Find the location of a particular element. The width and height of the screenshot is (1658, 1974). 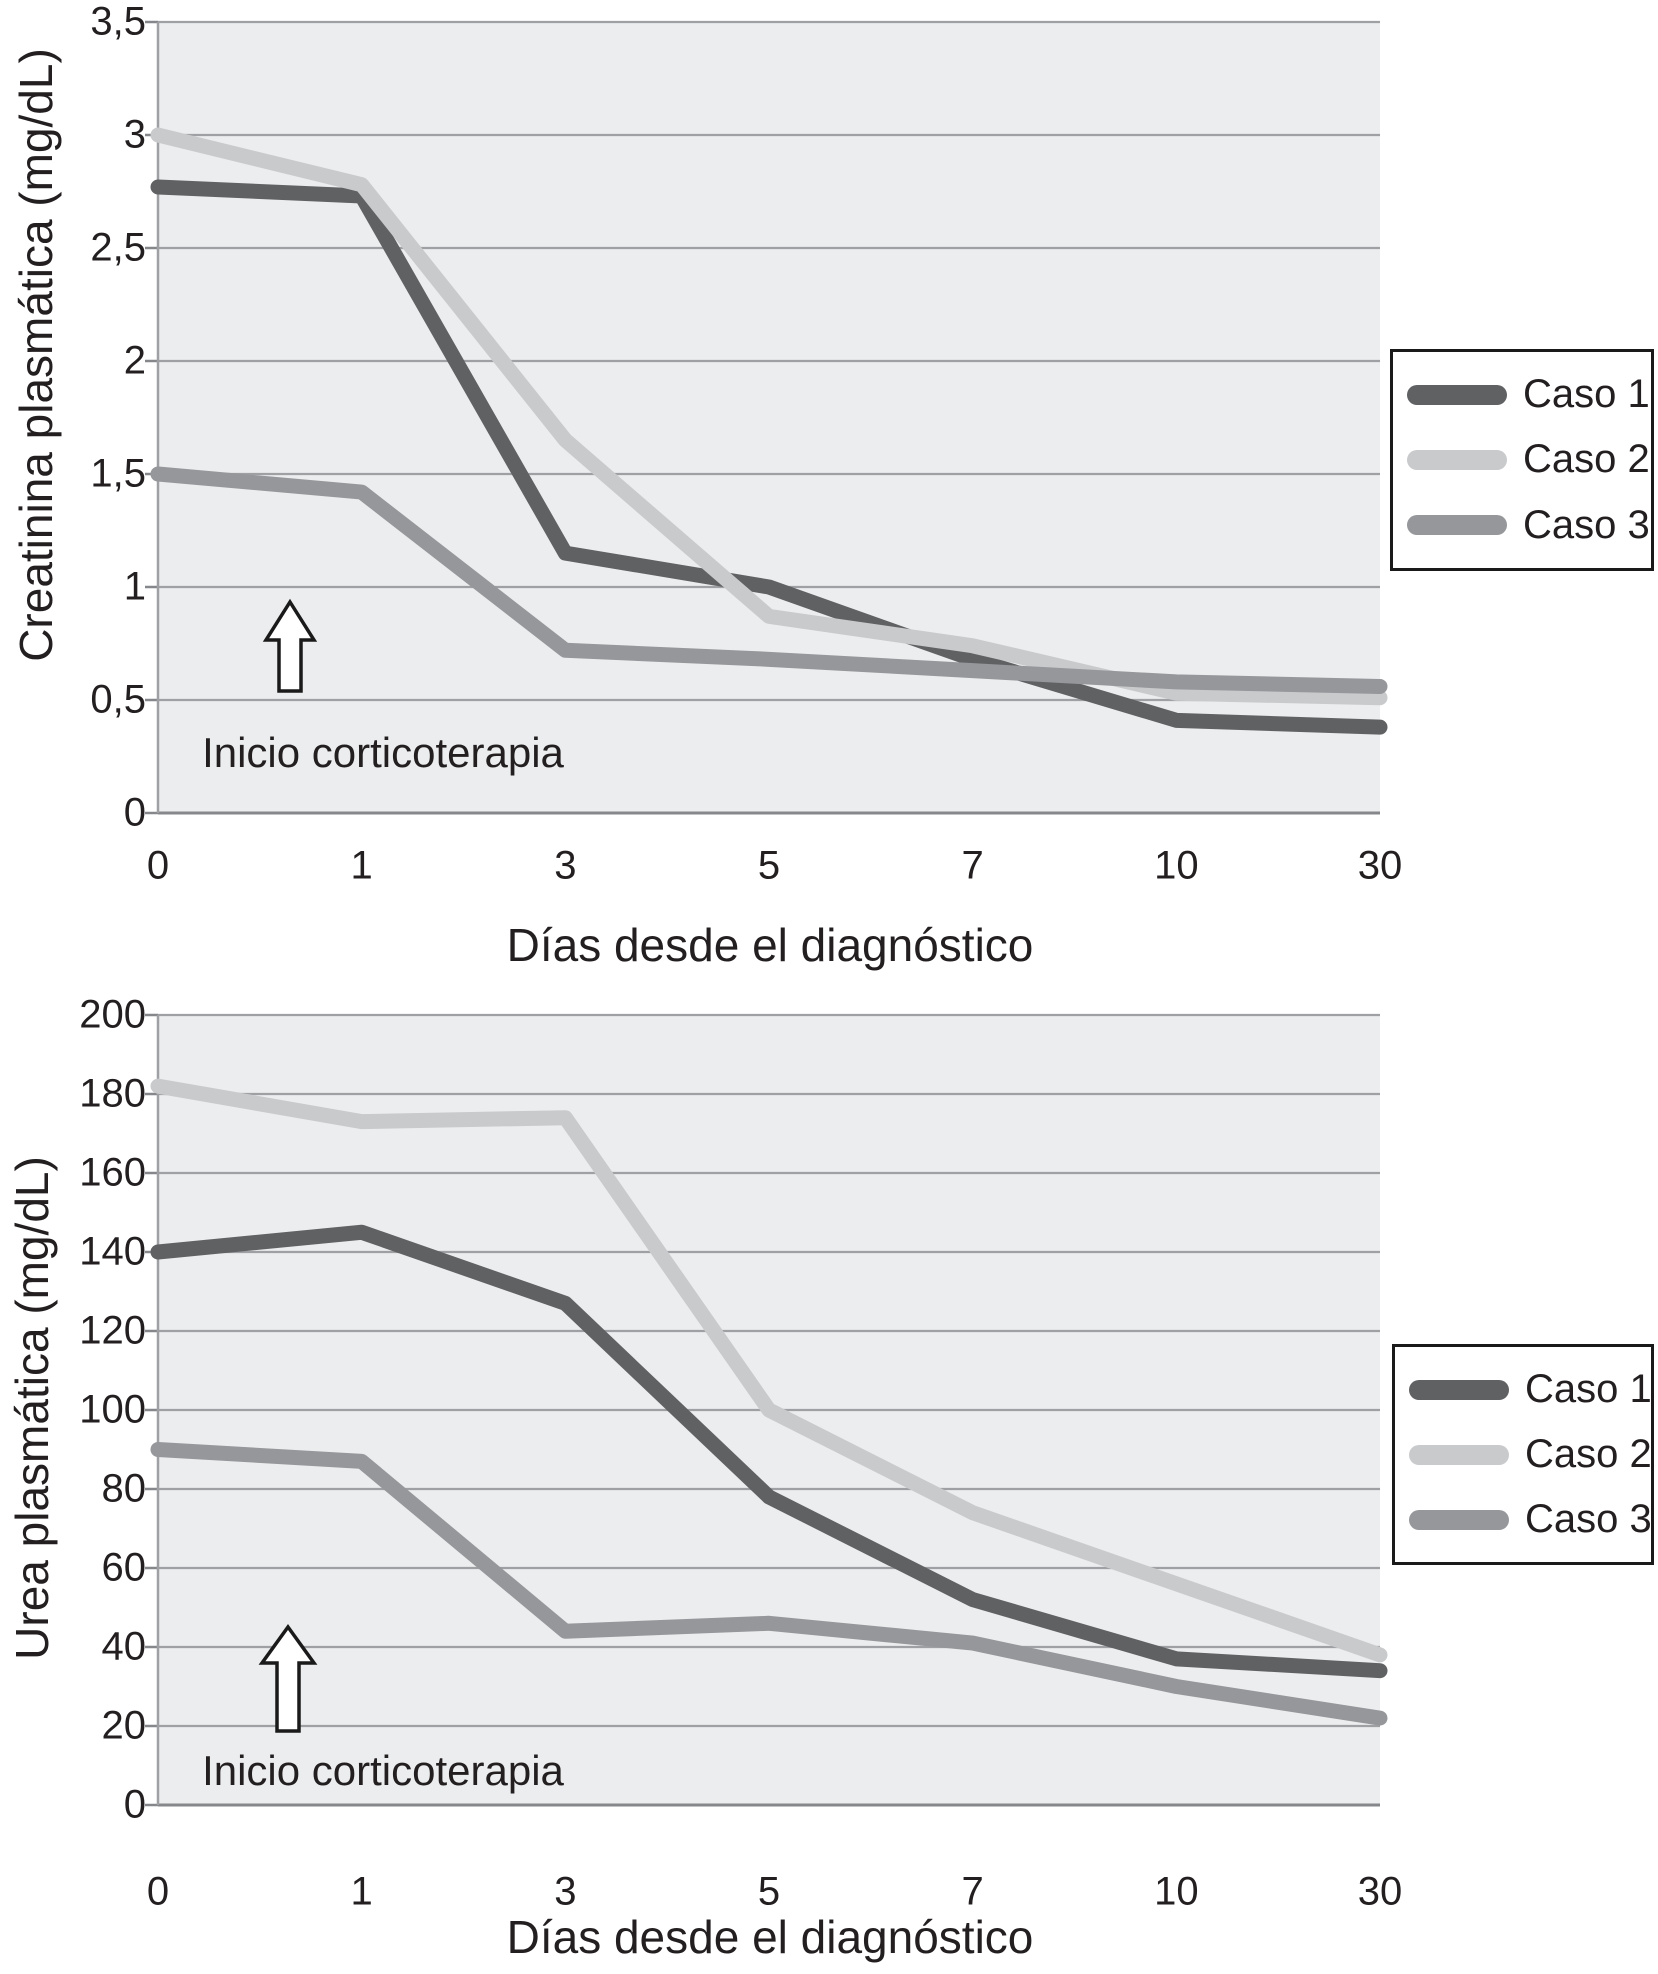

legend-urea: Caso 1 Caso 2 Caso 3 is located at coordinates (1523, 1454).